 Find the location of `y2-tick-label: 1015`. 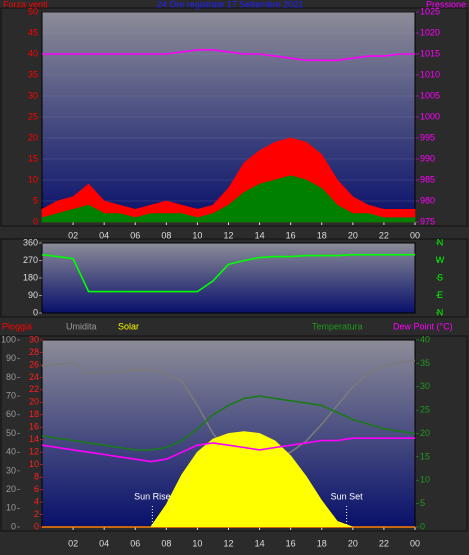

y2-tick-label: 1015 is located at coordinates (430, 53).